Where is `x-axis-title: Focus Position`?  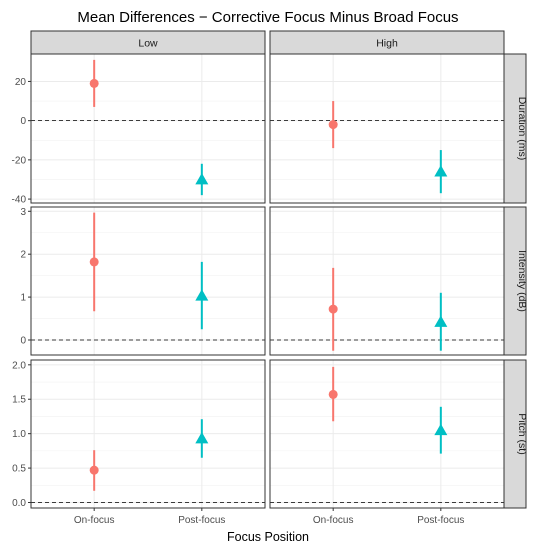
x-axis-title: Focus Position is located at coordinates (268, 537).